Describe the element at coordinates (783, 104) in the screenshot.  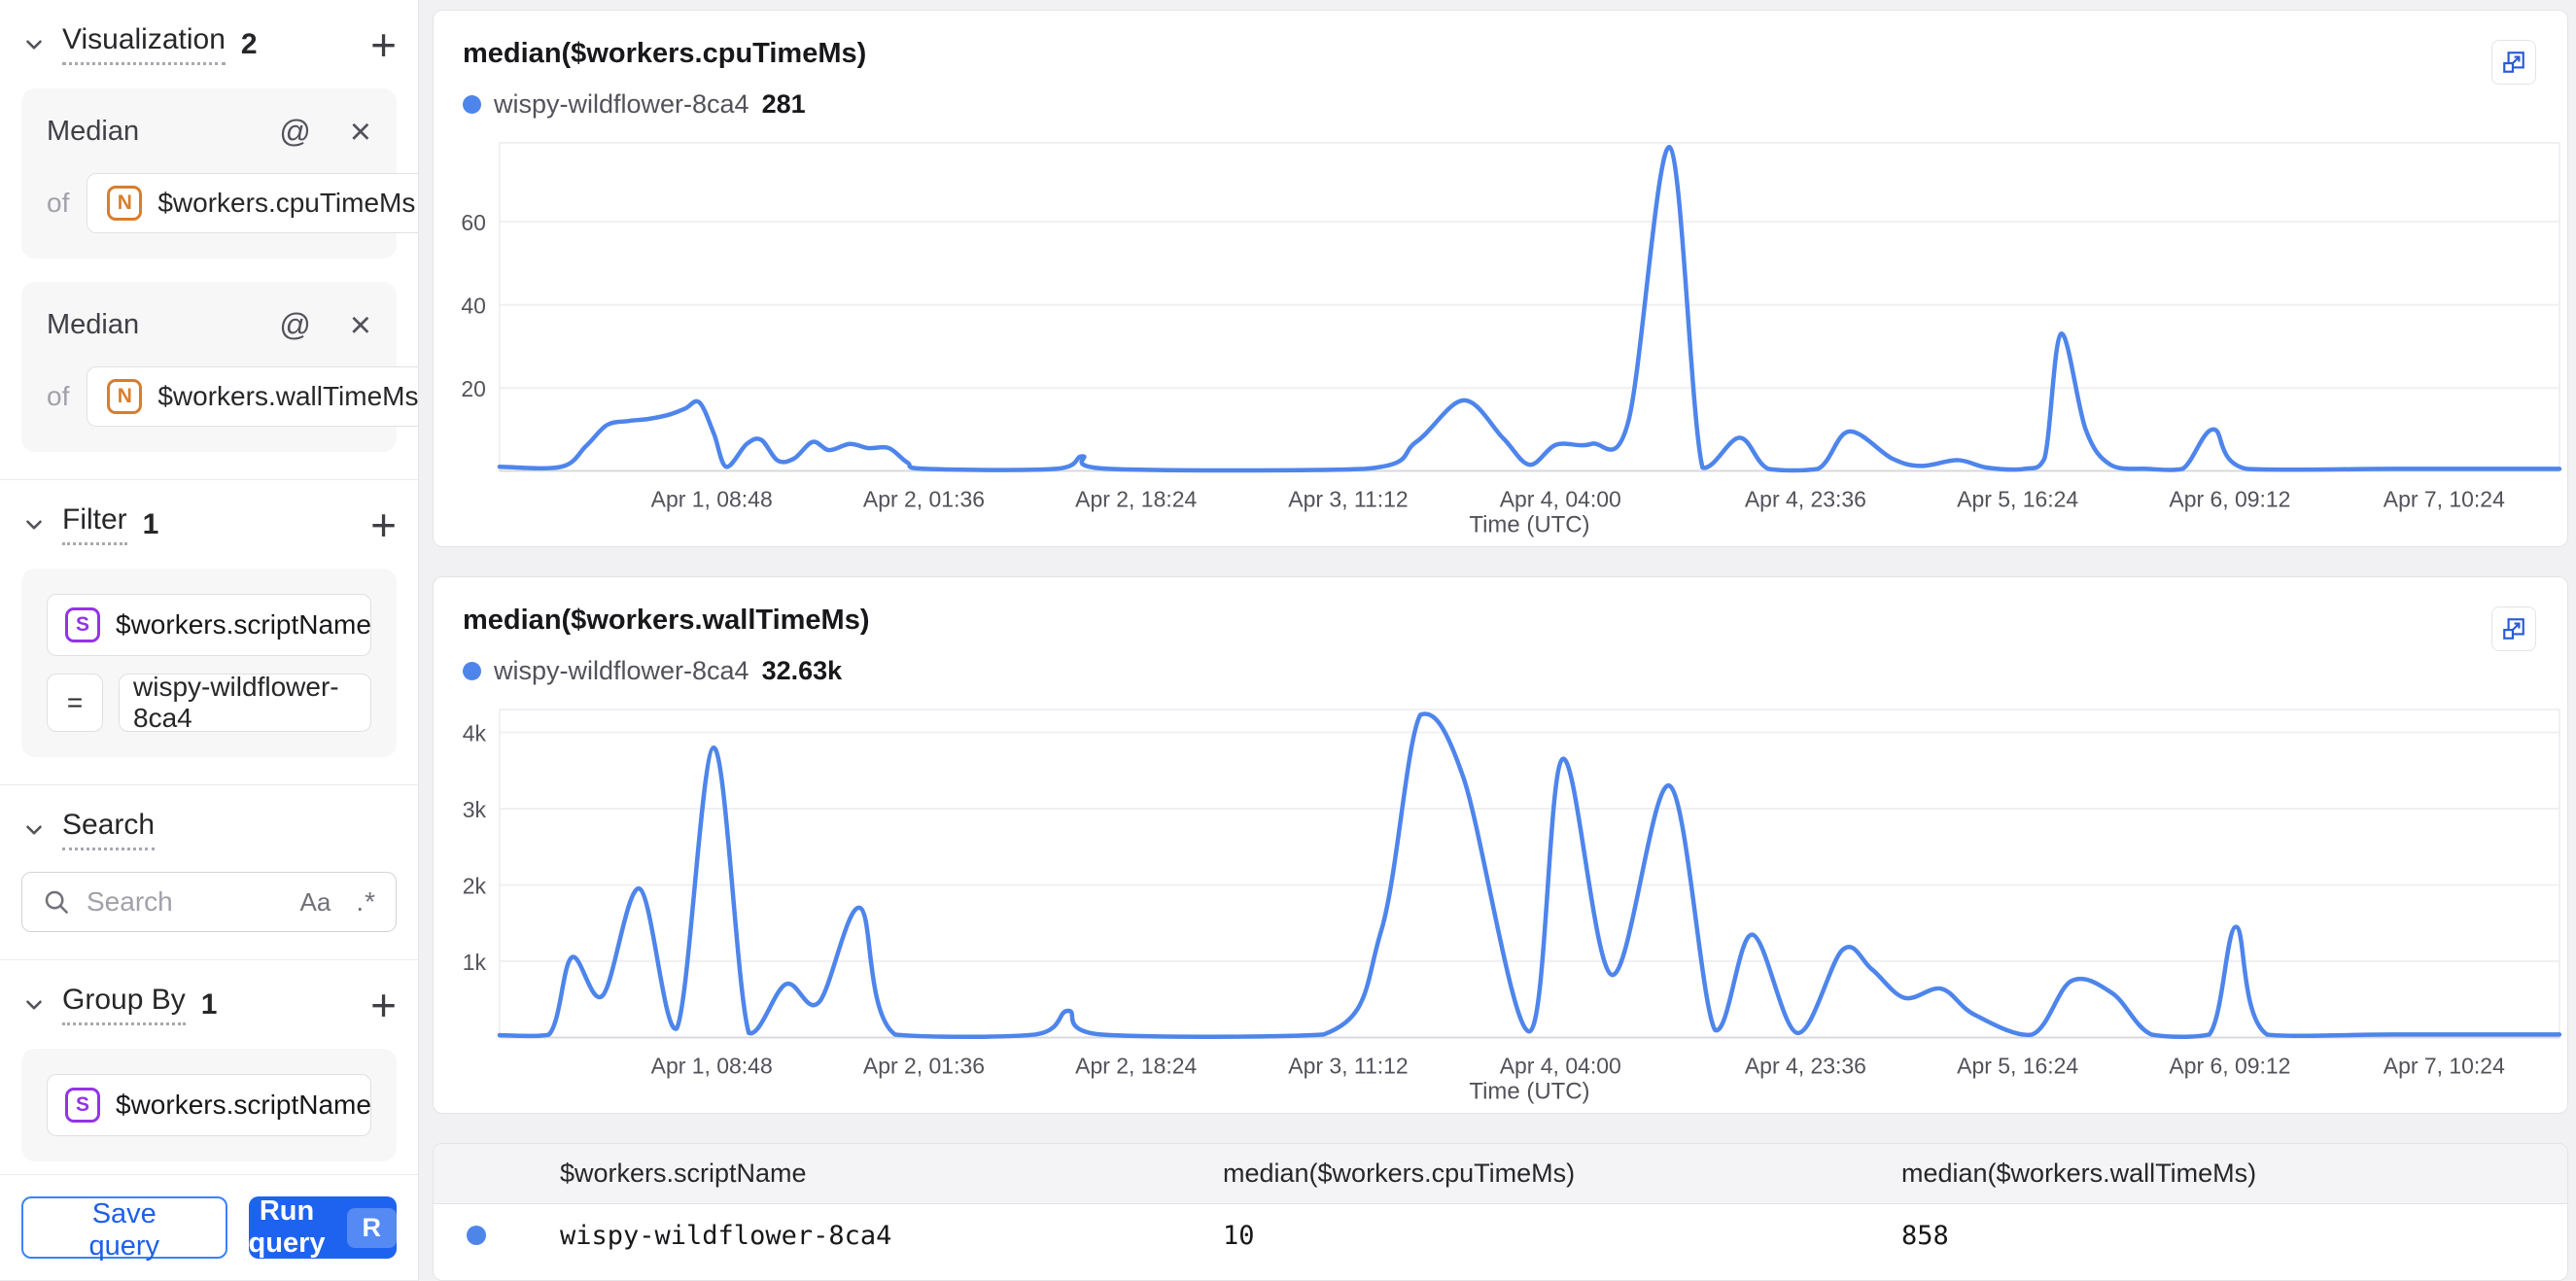
I see `legend-series-value: 281` at that location.